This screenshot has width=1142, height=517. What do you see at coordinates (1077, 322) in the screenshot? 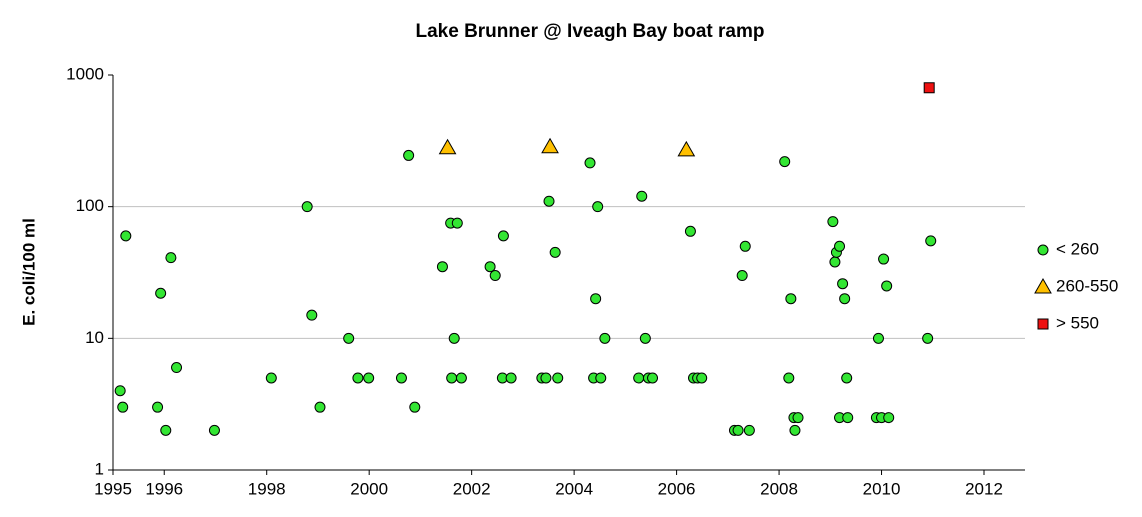
I see `legend-label: > 550` at bounding box center [1077, 322].